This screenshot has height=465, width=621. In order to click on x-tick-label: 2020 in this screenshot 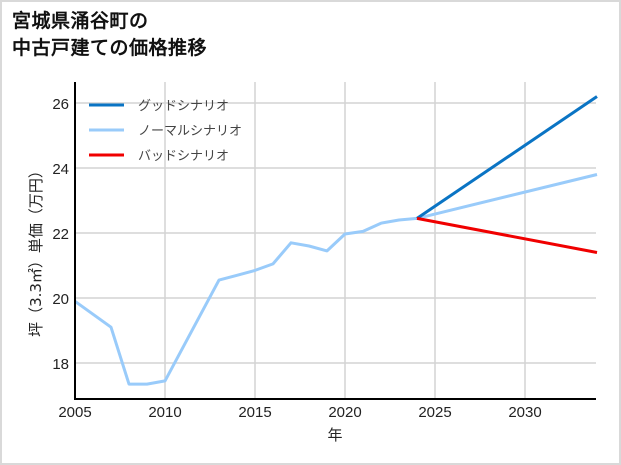, I will do `click(344, 412)`.